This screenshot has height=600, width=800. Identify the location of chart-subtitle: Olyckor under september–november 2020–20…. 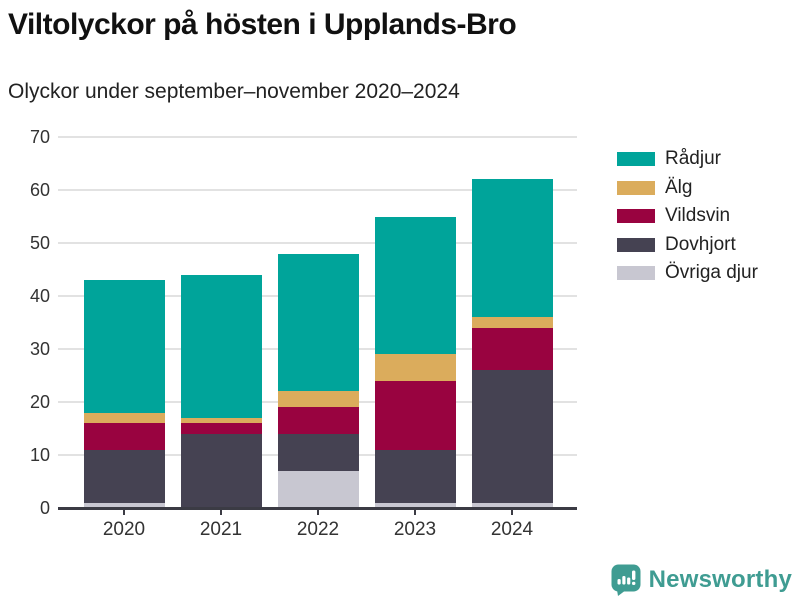
(234, 91).